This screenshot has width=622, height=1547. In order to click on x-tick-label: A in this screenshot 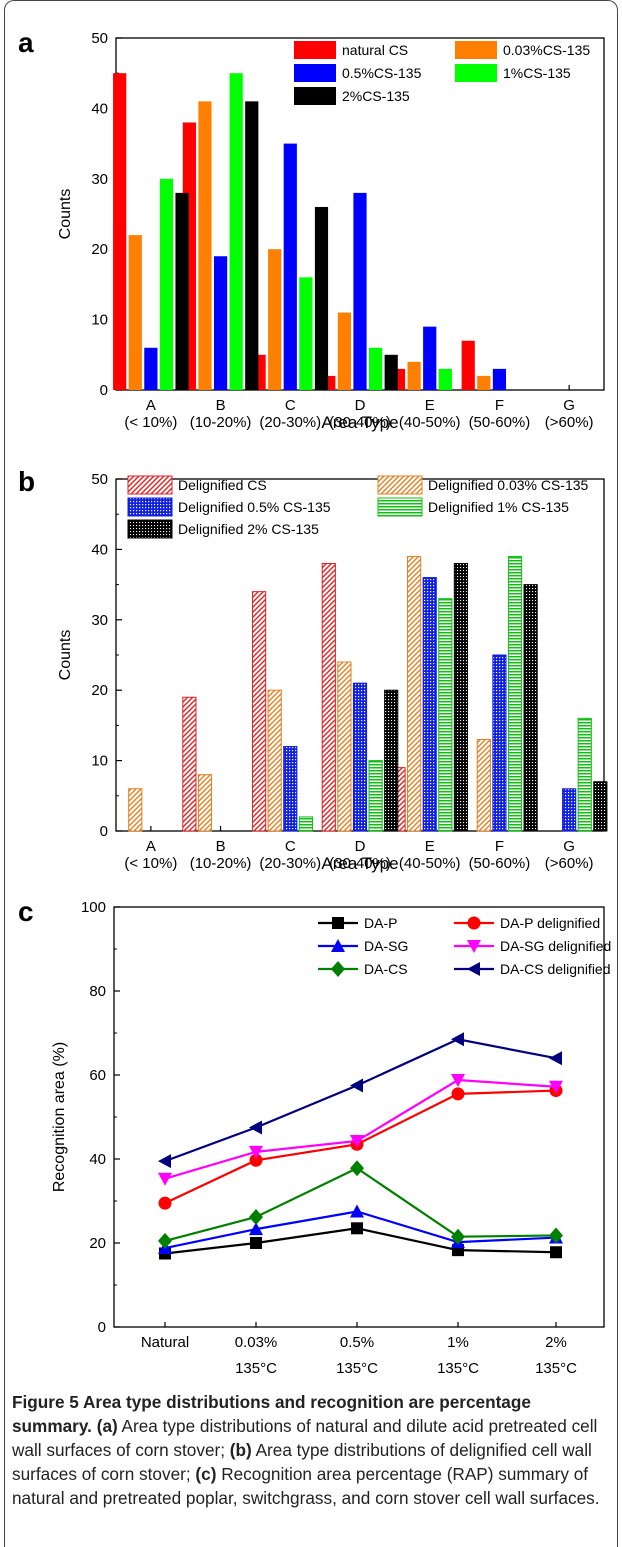, I will do `click(151, 405)`.